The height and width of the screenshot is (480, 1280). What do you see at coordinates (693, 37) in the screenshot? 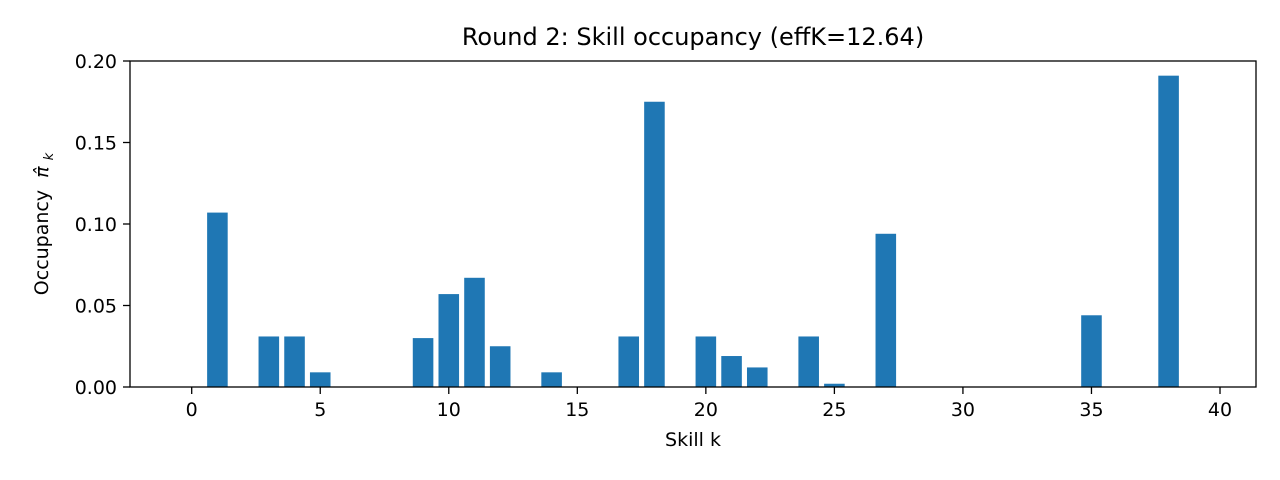
I see `chart-title: Round 2: Skill occupancy (effK=12.64)` at bounding box center [693, 37].